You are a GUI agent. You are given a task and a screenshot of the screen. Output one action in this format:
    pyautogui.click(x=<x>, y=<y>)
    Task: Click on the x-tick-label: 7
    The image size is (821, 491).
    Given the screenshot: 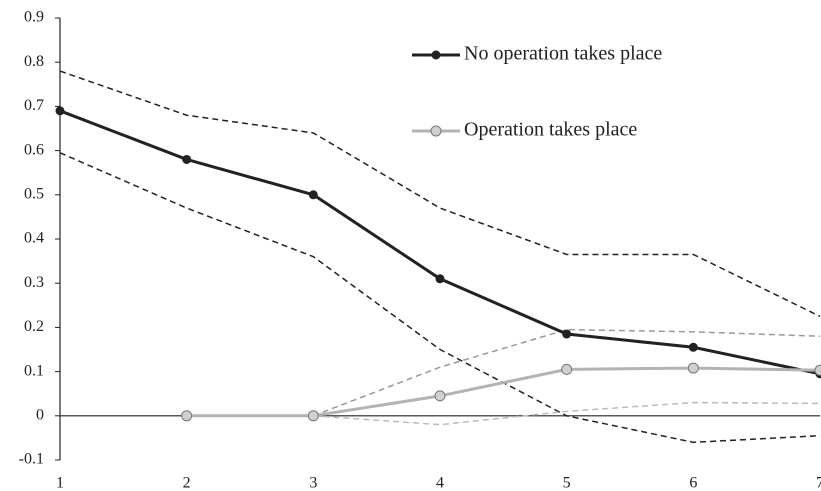 What is the action you would take?
    pyautogui.click(x=818, y=483)
    